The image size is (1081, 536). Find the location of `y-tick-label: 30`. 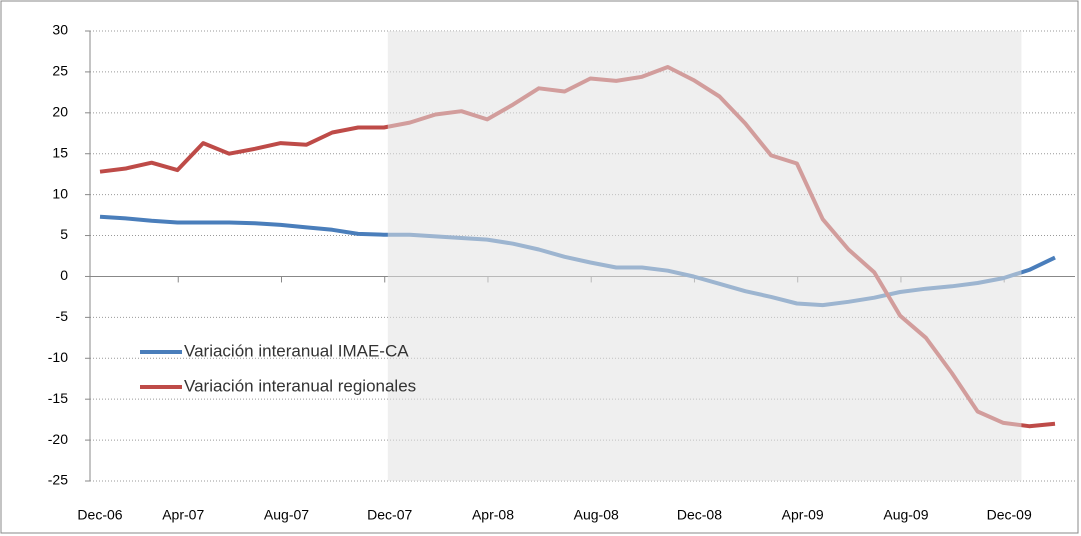

y-tick-label: 30 is located at coordinates (60, 30).